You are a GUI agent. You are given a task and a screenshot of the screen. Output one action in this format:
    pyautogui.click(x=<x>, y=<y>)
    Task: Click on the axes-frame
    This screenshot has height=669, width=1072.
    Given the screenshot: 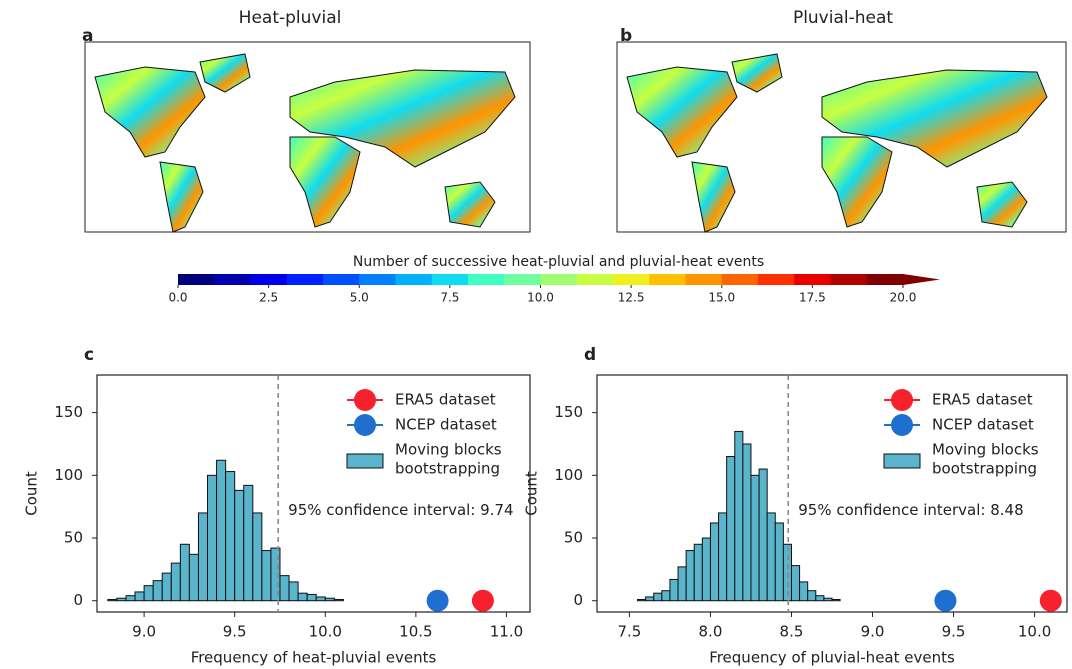 What is the action you would take?
    pyautogui.click(x=313, y=493)
    